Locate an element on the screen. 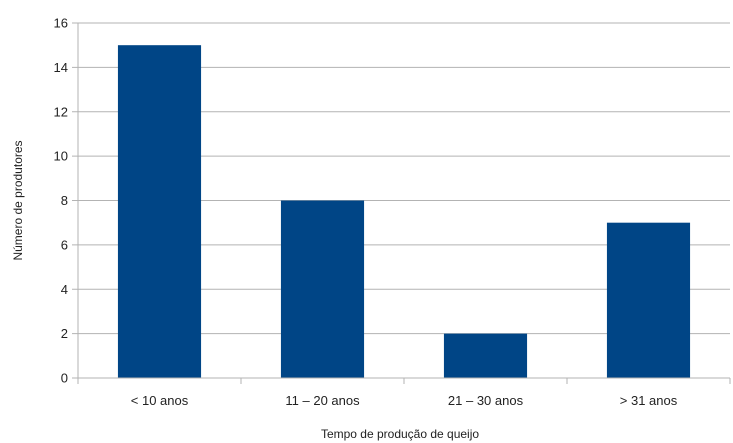 Image resolution: width=733 pixels, height=443 pixels. y-tick-label: 2 is located at coordinates (64, 333).